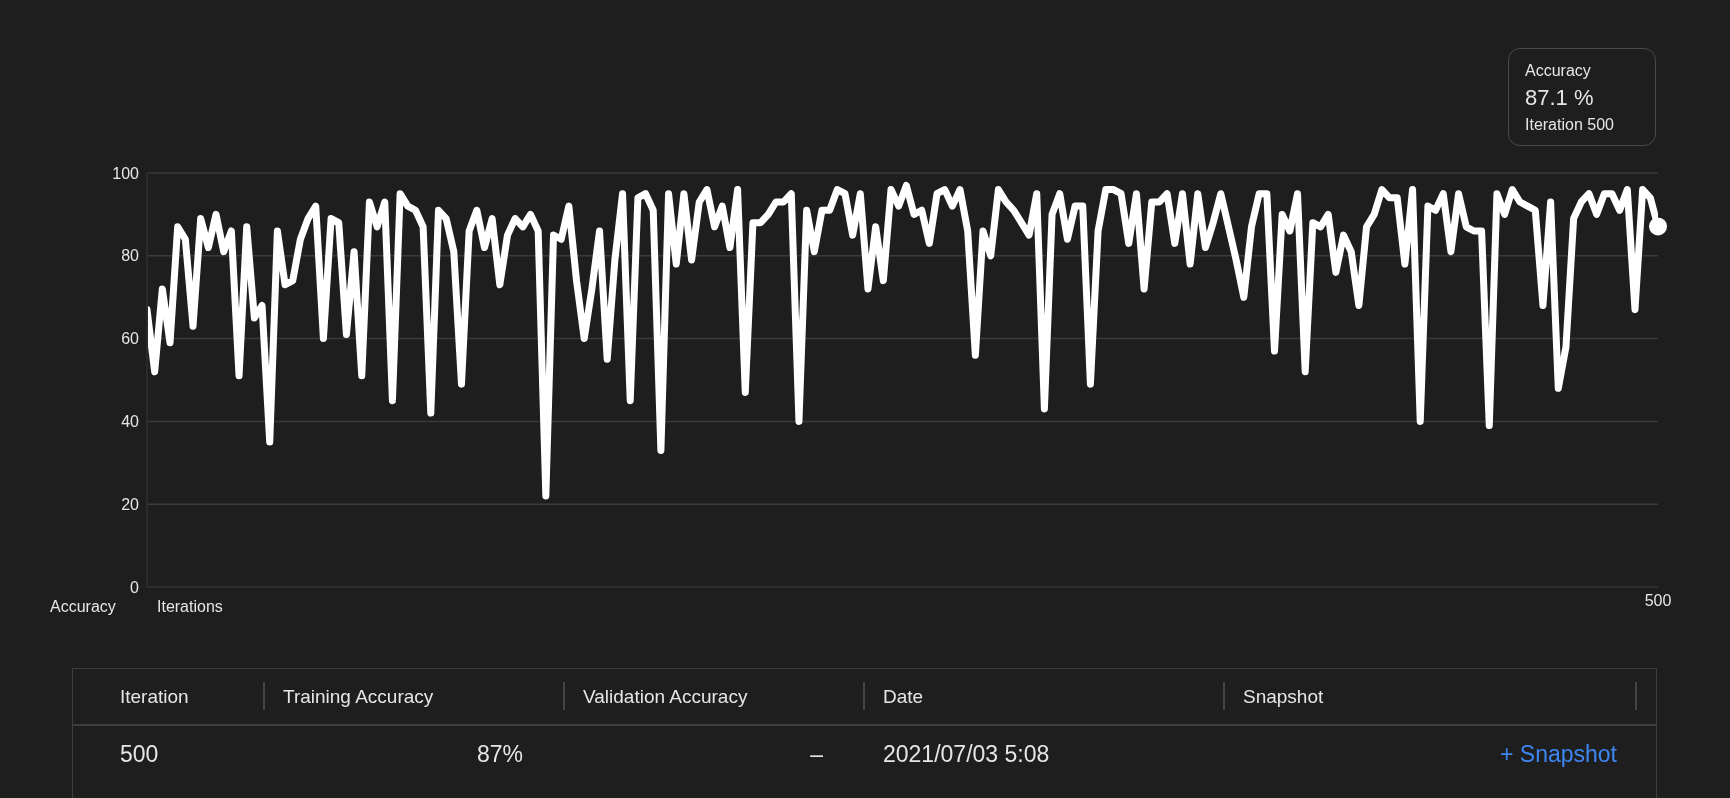 The width and height of the screenshot is (1730, 798). What do you see at coordinates (190, 607) in the screenshot?
I see `x-axis-title: Iterations` at bounding box center [190, 607].